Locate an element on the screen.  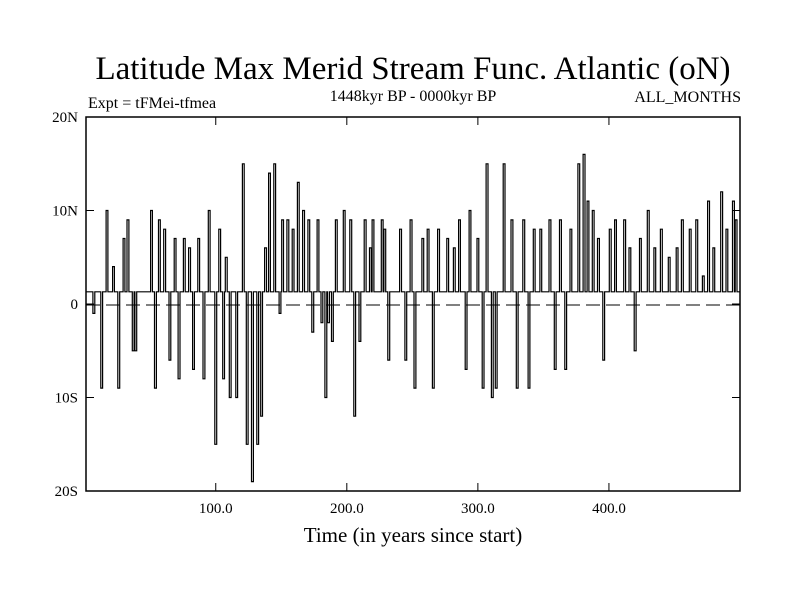
months-label: ALL_MONTHS is located at coordinates (687, 97).